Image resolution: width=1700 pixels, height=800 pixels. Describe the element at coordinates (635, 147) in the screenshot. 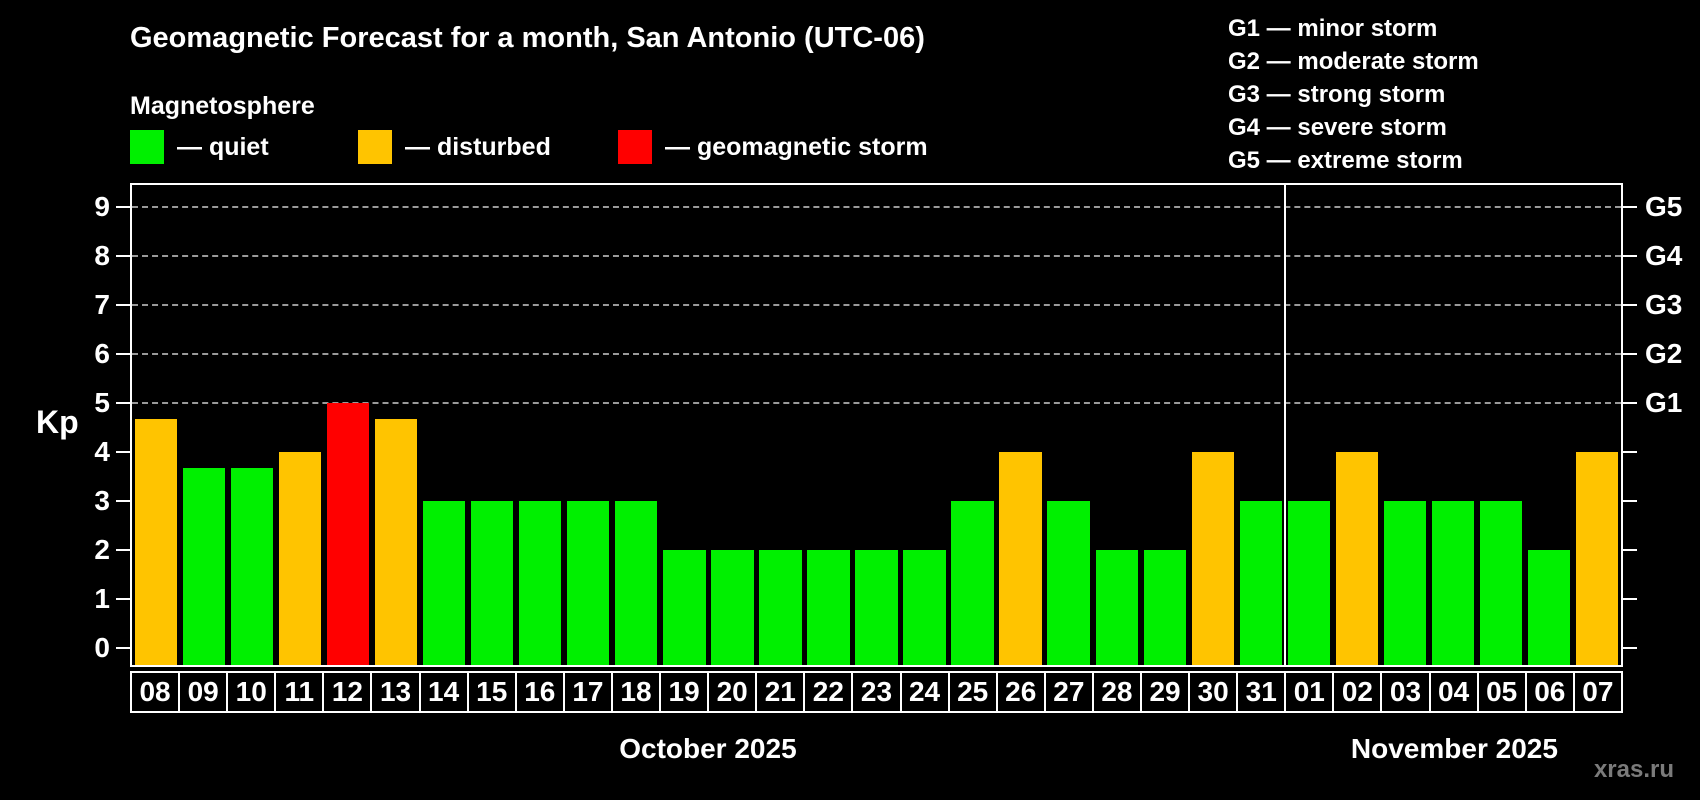

I see `storm-color-swatch` at that location.